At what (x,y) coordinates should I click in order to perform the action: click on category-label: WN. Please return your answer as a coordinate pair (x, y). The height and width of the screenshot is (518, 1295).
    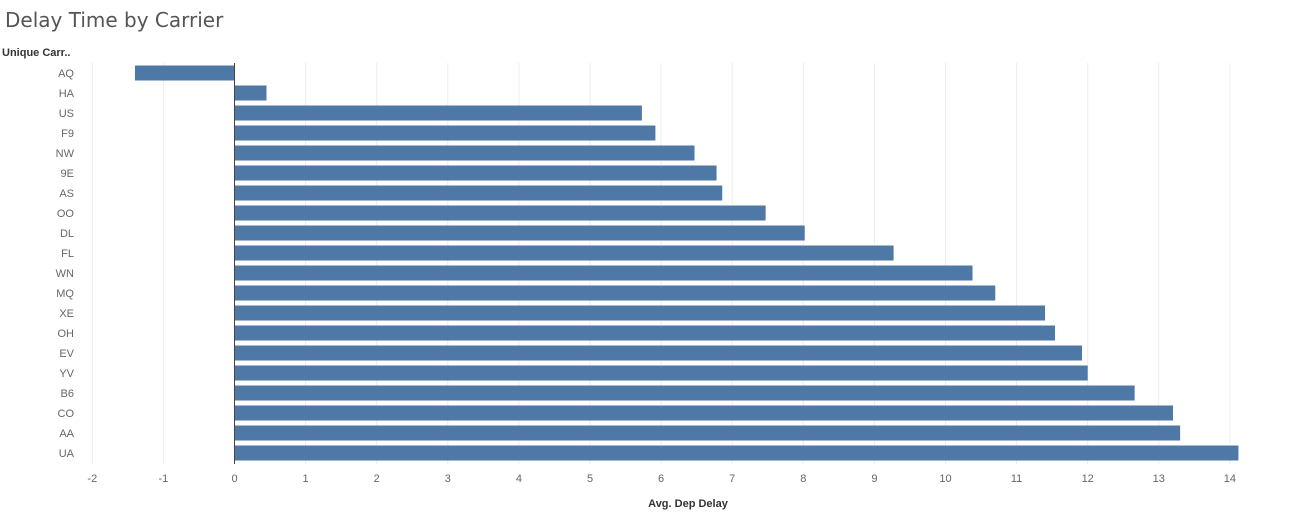
    Looking at the image, I should click on (65, 274).